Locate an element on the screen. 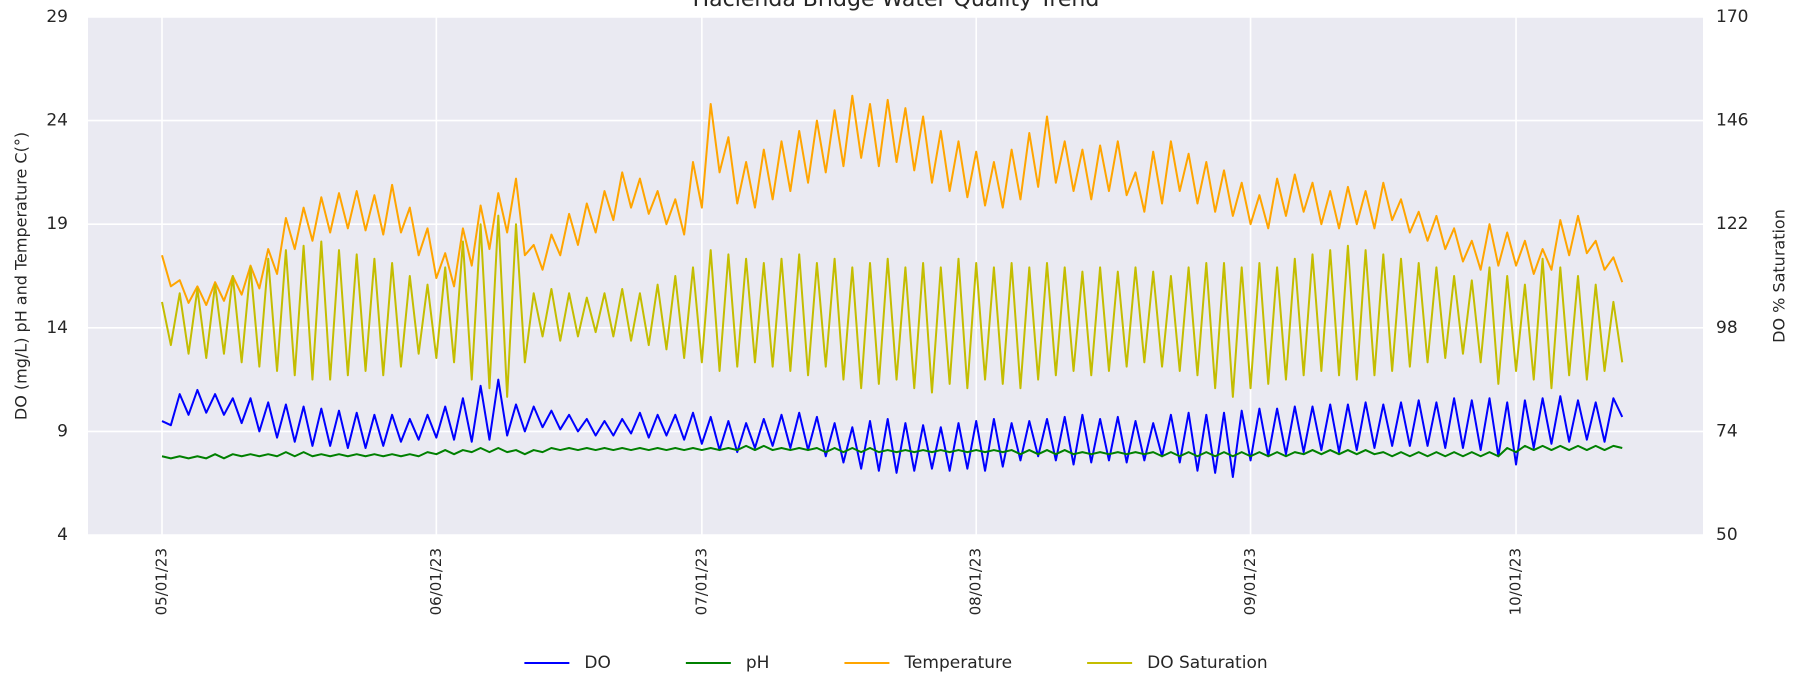  legend-item: DO Saturation is located at coordinates (1177, 663).